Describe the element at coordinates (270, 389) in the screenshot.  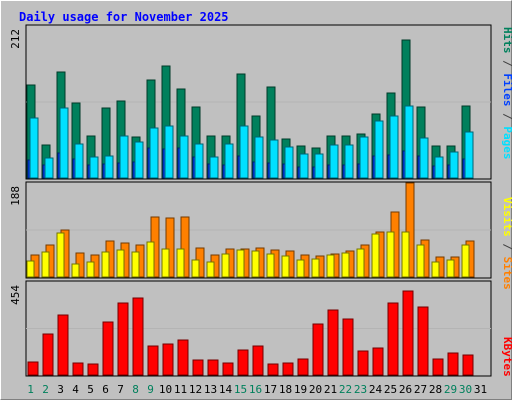
I see `x-label-day-17: 17` at that location.